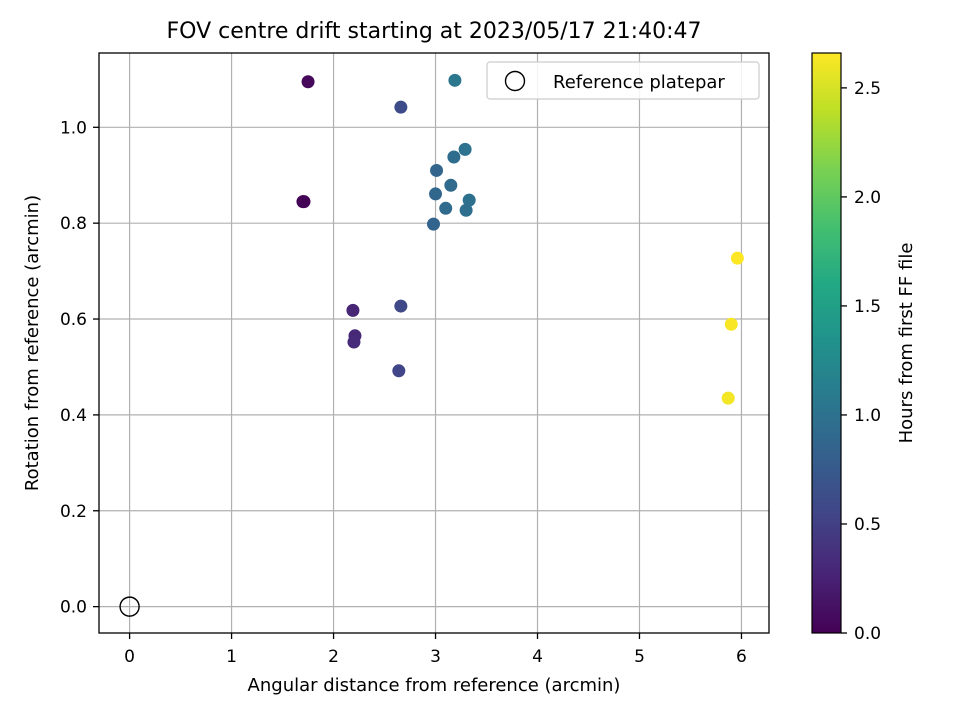 This screenshot has height=724, width=960. What do you see at coordinates (32, 343) in the screenshot?
I see `y-axis-label: Rotation from reference (arcmin)` at bounding box center [32, 343].